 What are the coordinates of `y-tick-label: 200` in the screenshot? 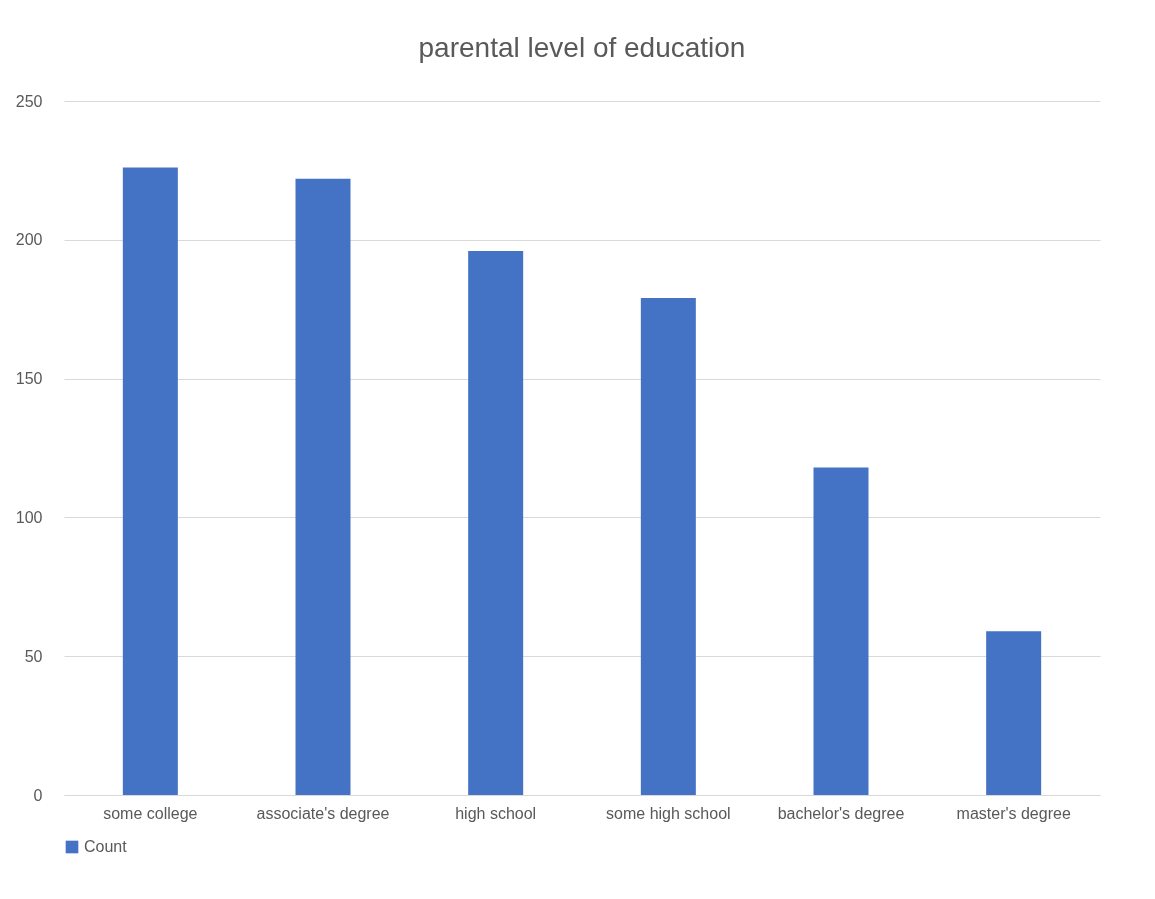 It's located at (29, 240).